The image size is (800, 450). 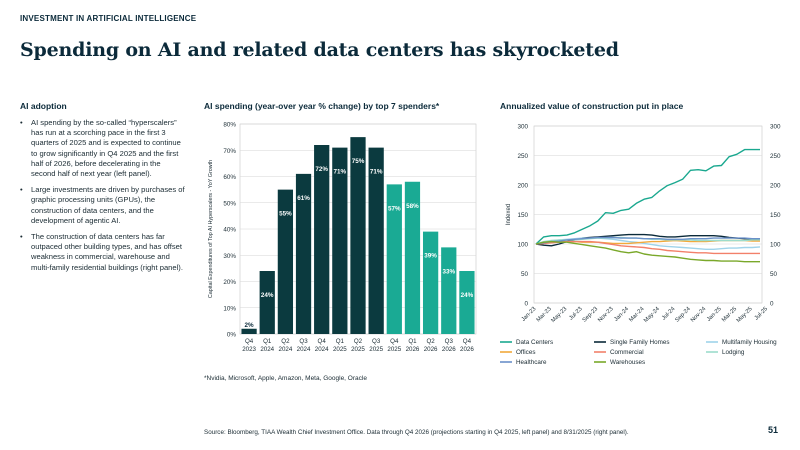 What do you see at coordinates (303, 198) in the screenshot?
I see `bar-data-label: 61%` at bounding box center [303, 198].